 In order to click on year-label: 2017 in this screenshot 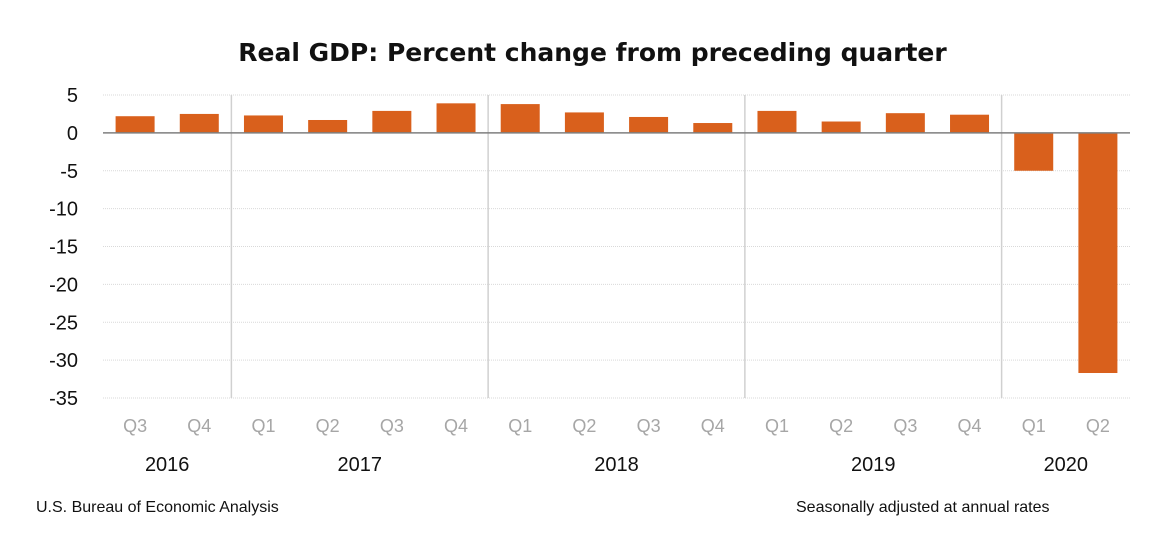, I will do `click(360, 465)`.